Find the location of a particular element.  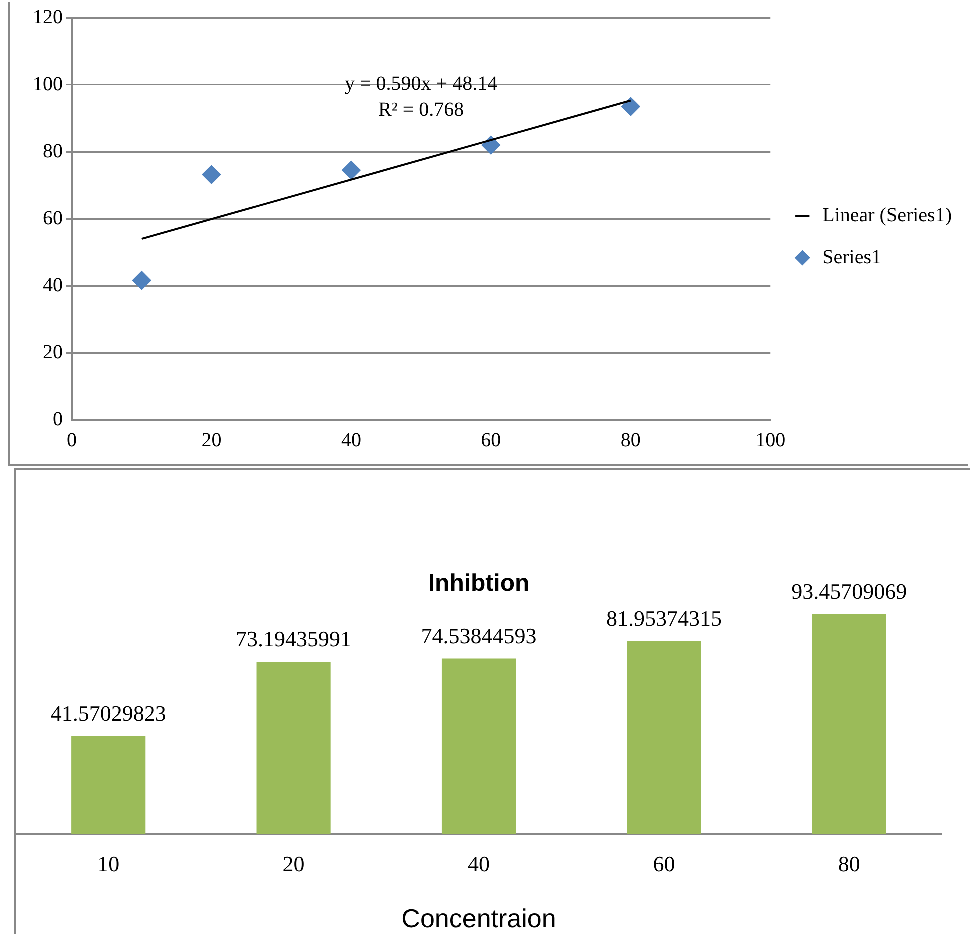

data-label: 73.19435991 is located at coordinates (294, 639).